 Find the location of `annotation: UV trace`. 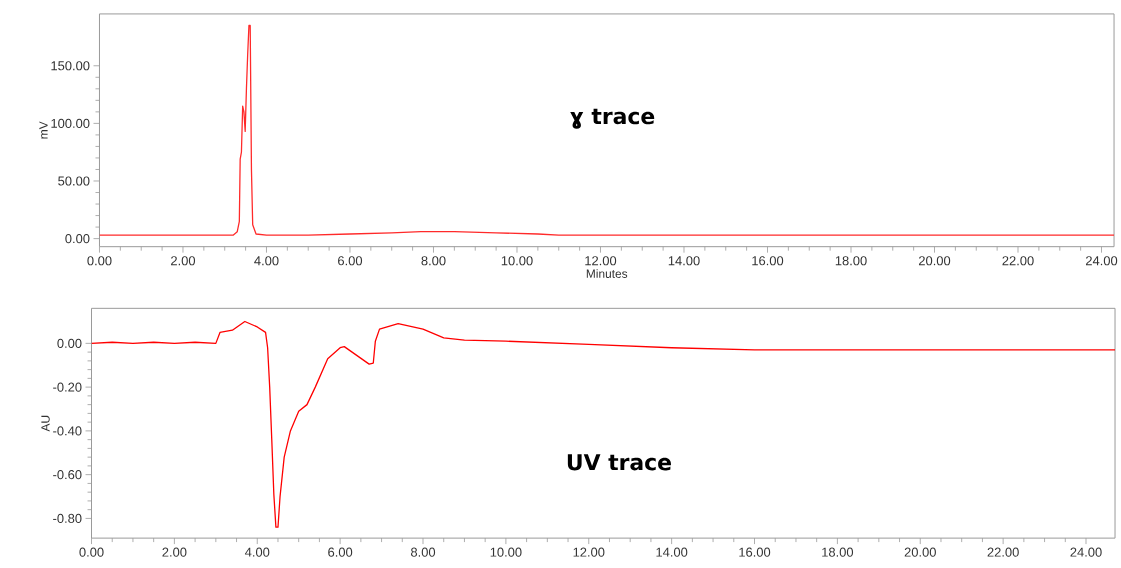

annotation: UV trace is located at coordinates (619, 462).